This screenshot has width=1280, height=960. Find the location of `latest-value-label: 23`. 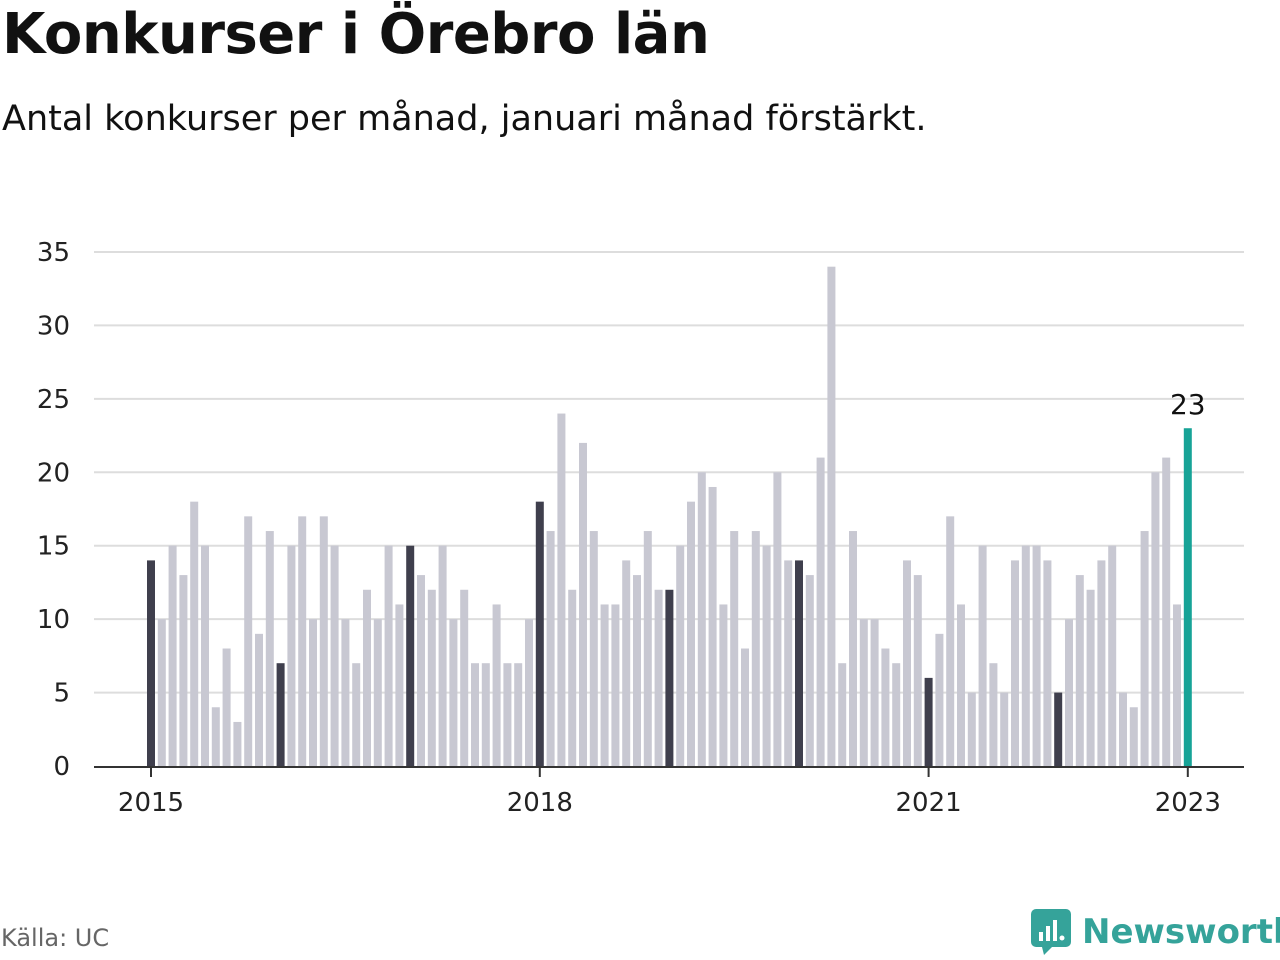

latest-value-label: 23 is located at coordinates (1188, 404).